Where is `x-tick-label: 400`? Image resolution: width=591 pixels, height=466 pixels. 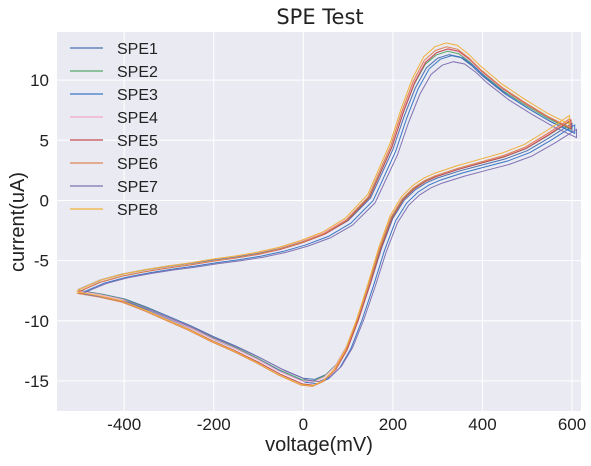
x-tick-label: 400 is located at coordinates (482, 424).